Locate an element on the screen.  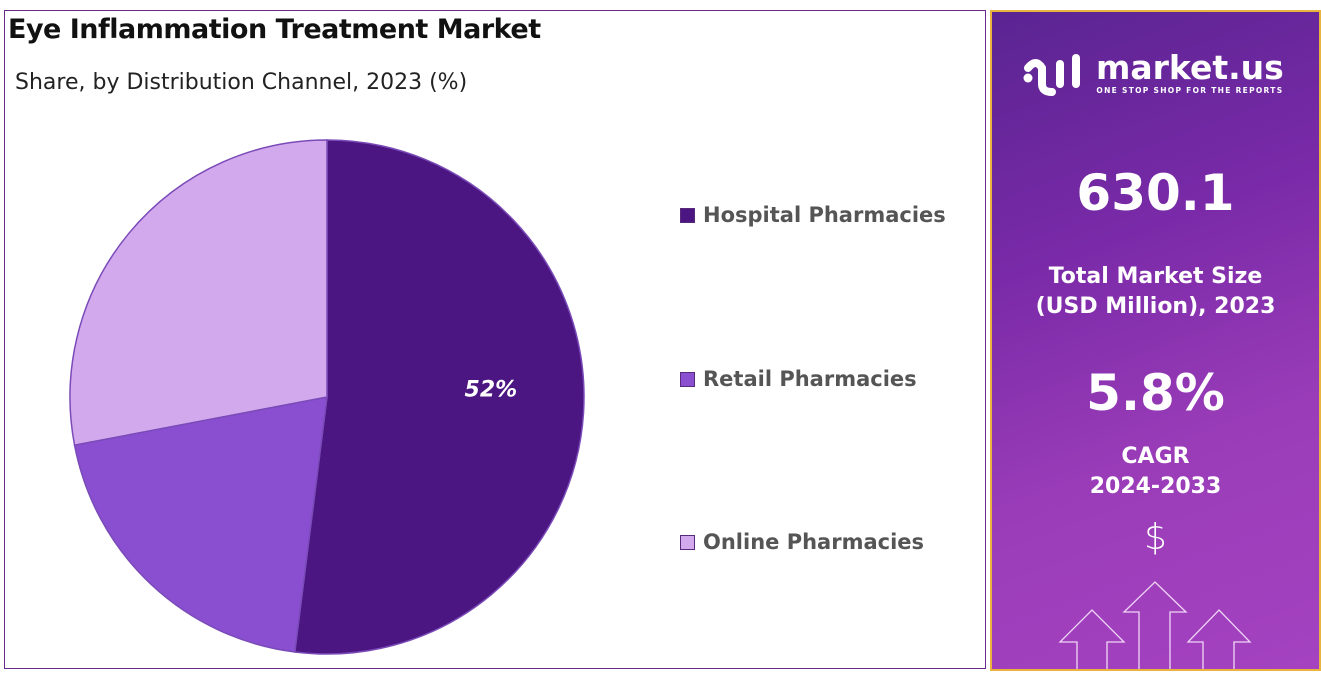
cagr-value: 5.8% is located at coordinates (1155, 393).